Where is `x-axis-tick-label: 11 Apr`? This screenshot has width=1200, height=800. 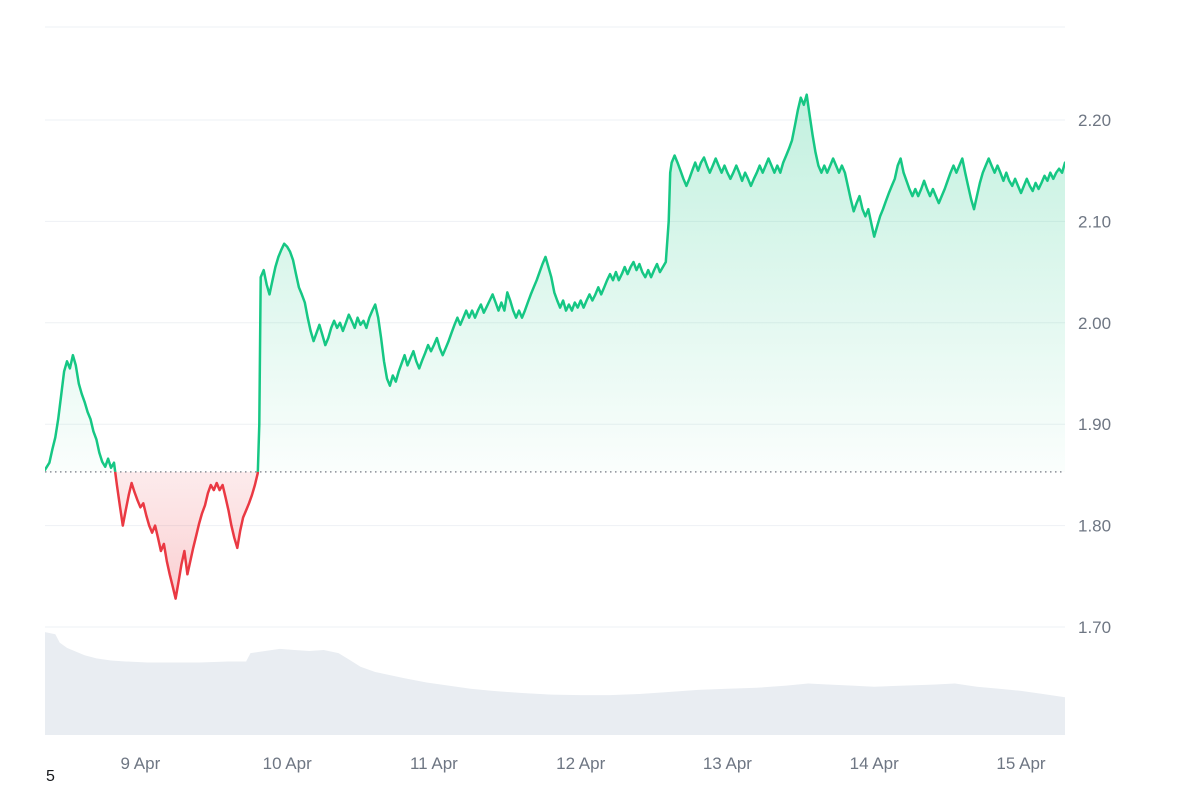 x-axis-tick-label: 11 Apr is located at coordinates (434, 763).